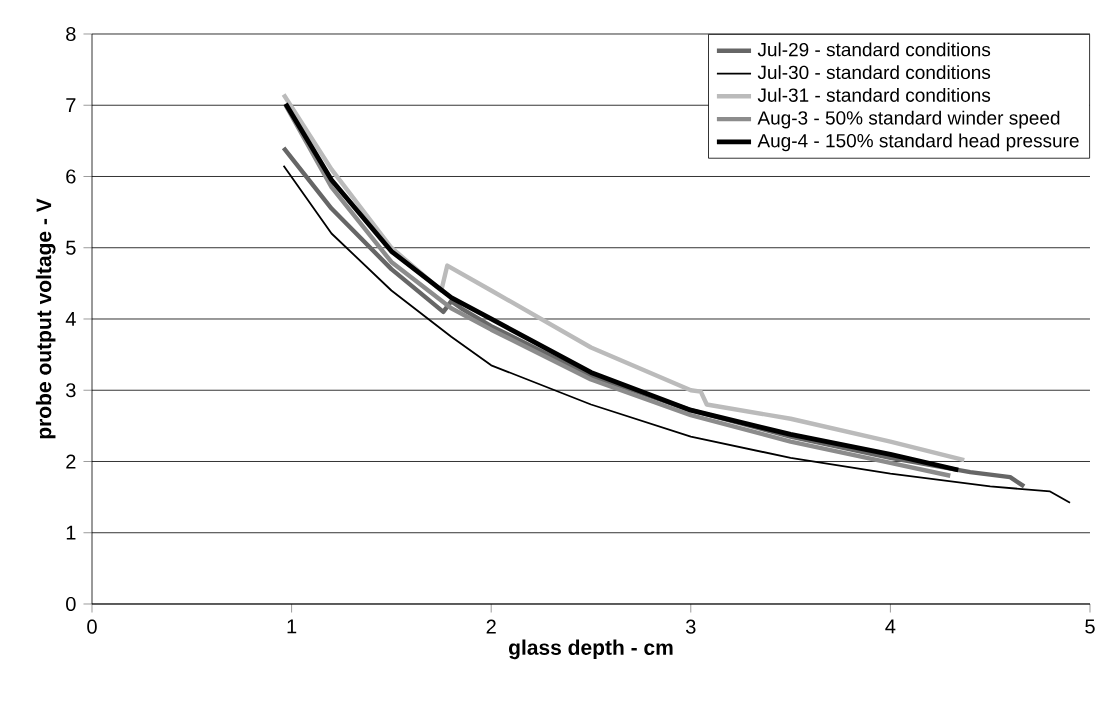  Describe the element at coordinates (874, 94) in the screenshot. I see `legend-label: Jul-31 - standard conditions` at that location.